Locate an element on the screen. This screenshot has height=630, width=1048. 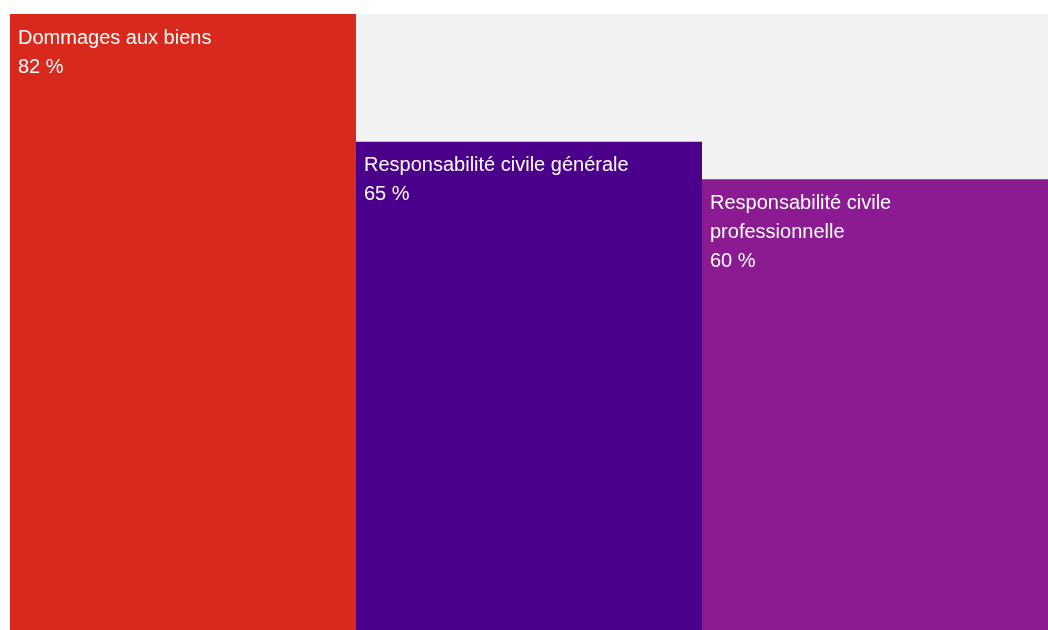
data-label: 60 % is located at coordinates (733, 259).